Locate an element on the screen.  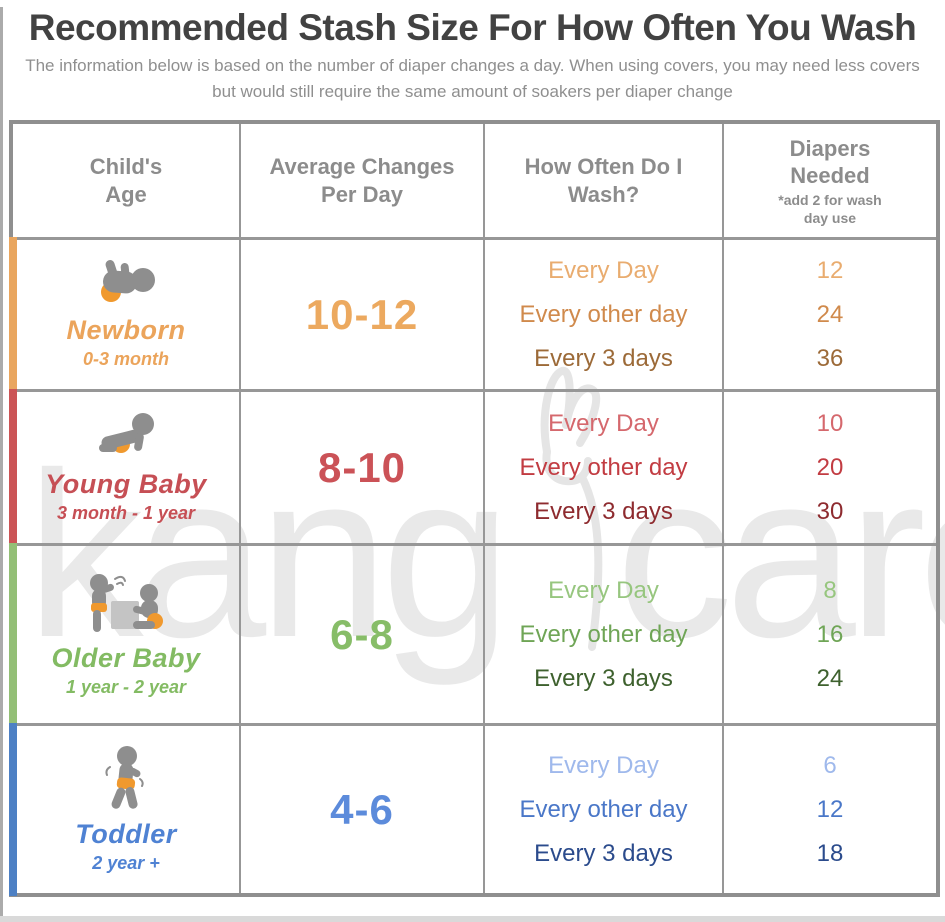
changes-per-day-value: 6-8 is located at coordinates (362, 634).